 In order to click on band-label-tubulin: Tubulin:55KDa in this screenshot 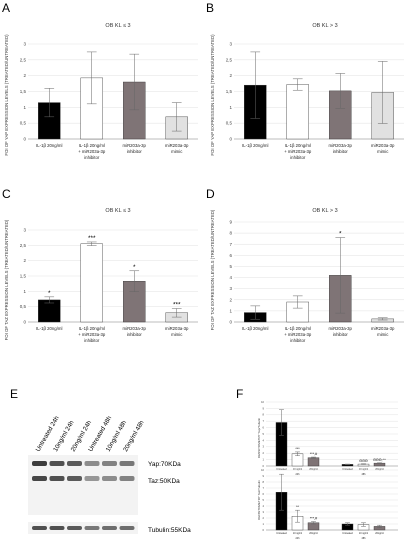, I will do `click(169, 530)`.